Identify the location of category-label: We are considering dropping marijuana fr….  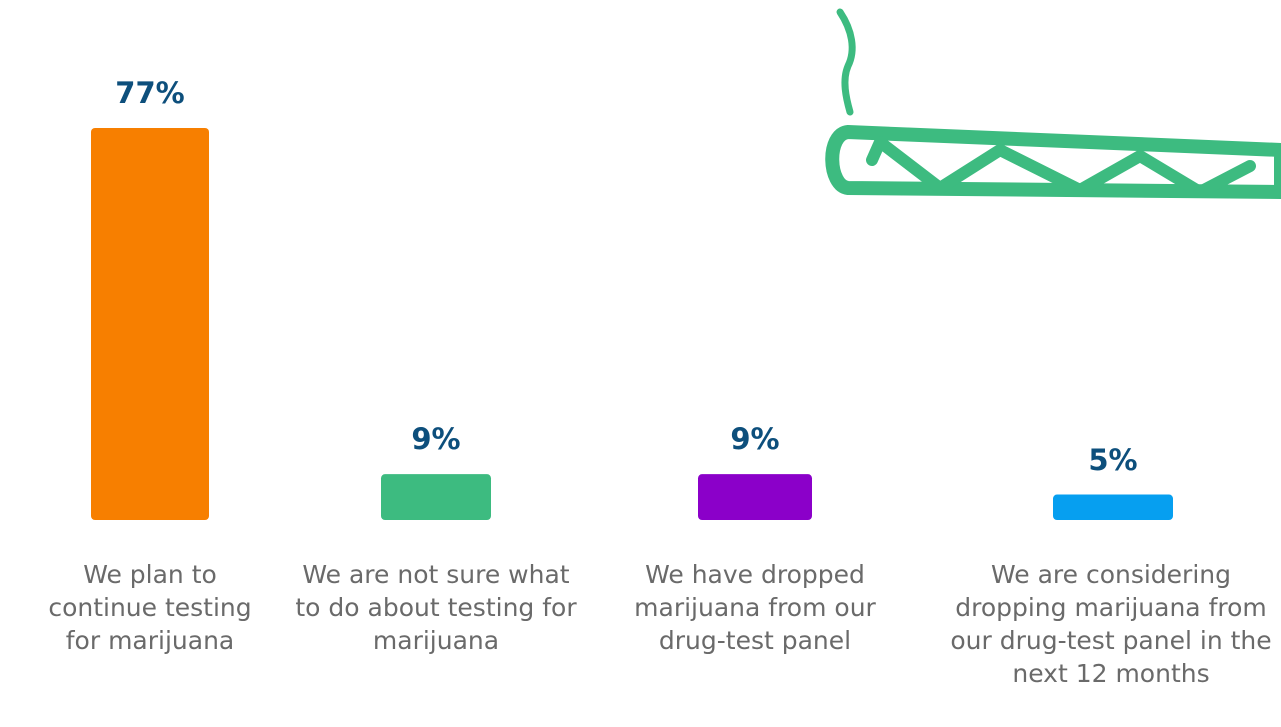
(1111, 624).